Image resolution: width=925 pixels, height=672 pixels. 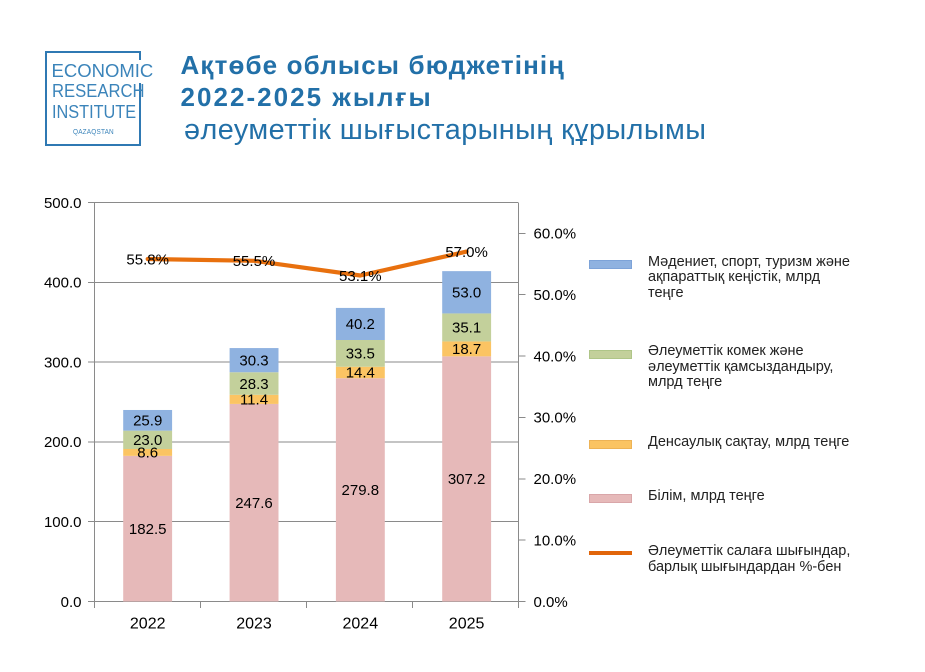 I want to click on svg-text: 10.0%, so click(x=555, y=540).